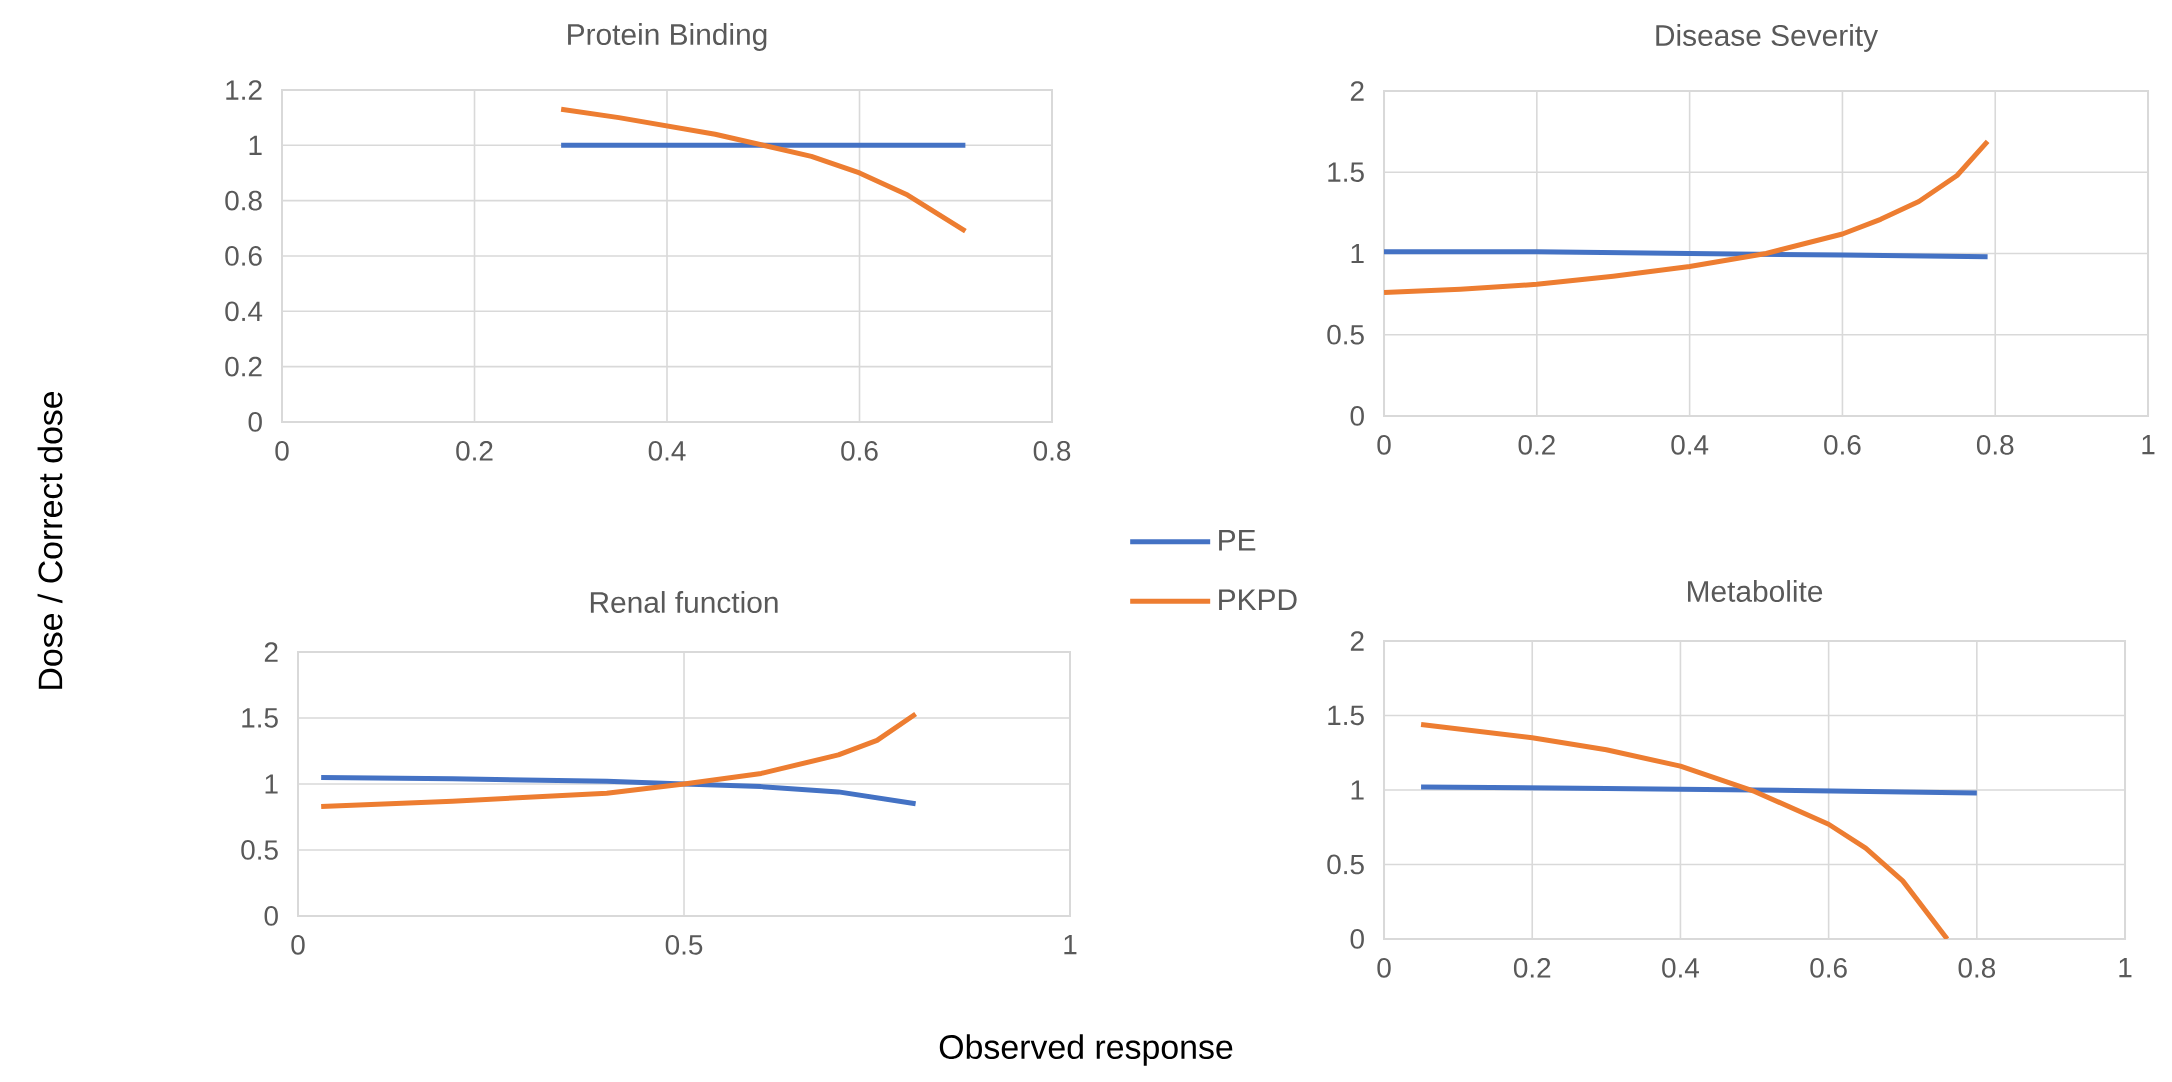 The width and height of the screenshot is (2172, 1082). I want to click on y-tick-label: 0.6, so click(243, 256).